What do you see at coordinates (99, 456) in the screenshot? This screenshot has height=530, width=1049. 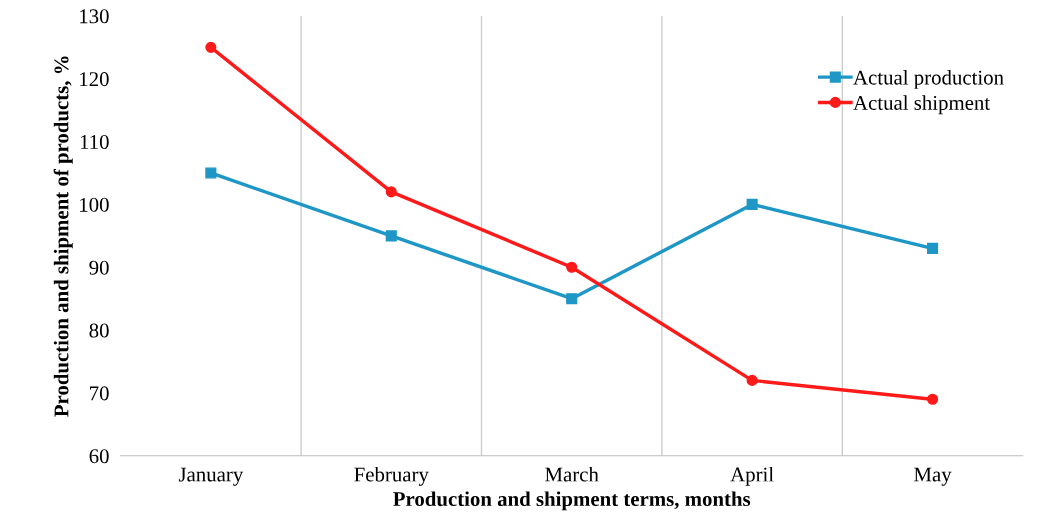 I see `y-tick-label: 60` at bounding box center [99, 456].